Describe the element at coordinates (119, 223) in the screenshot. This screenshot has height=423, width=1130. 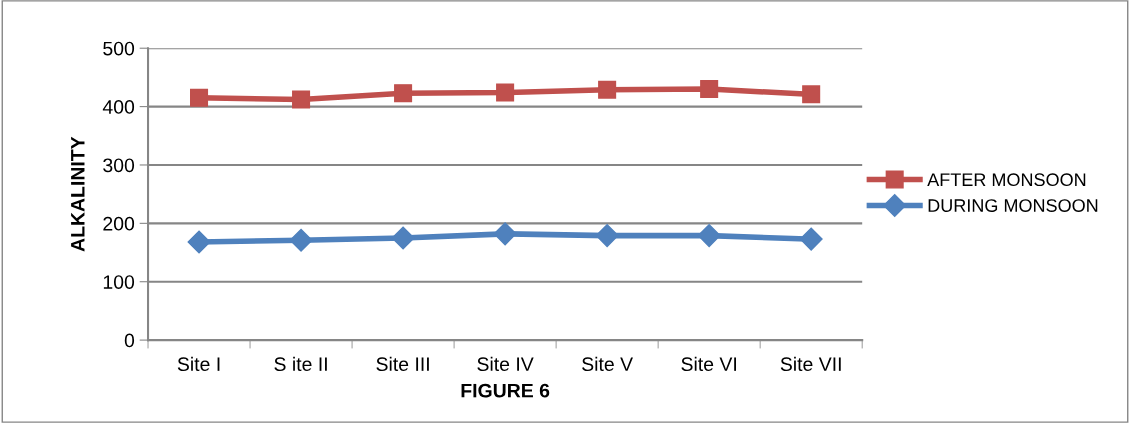
I see `y-tick-label: 200` at that location.